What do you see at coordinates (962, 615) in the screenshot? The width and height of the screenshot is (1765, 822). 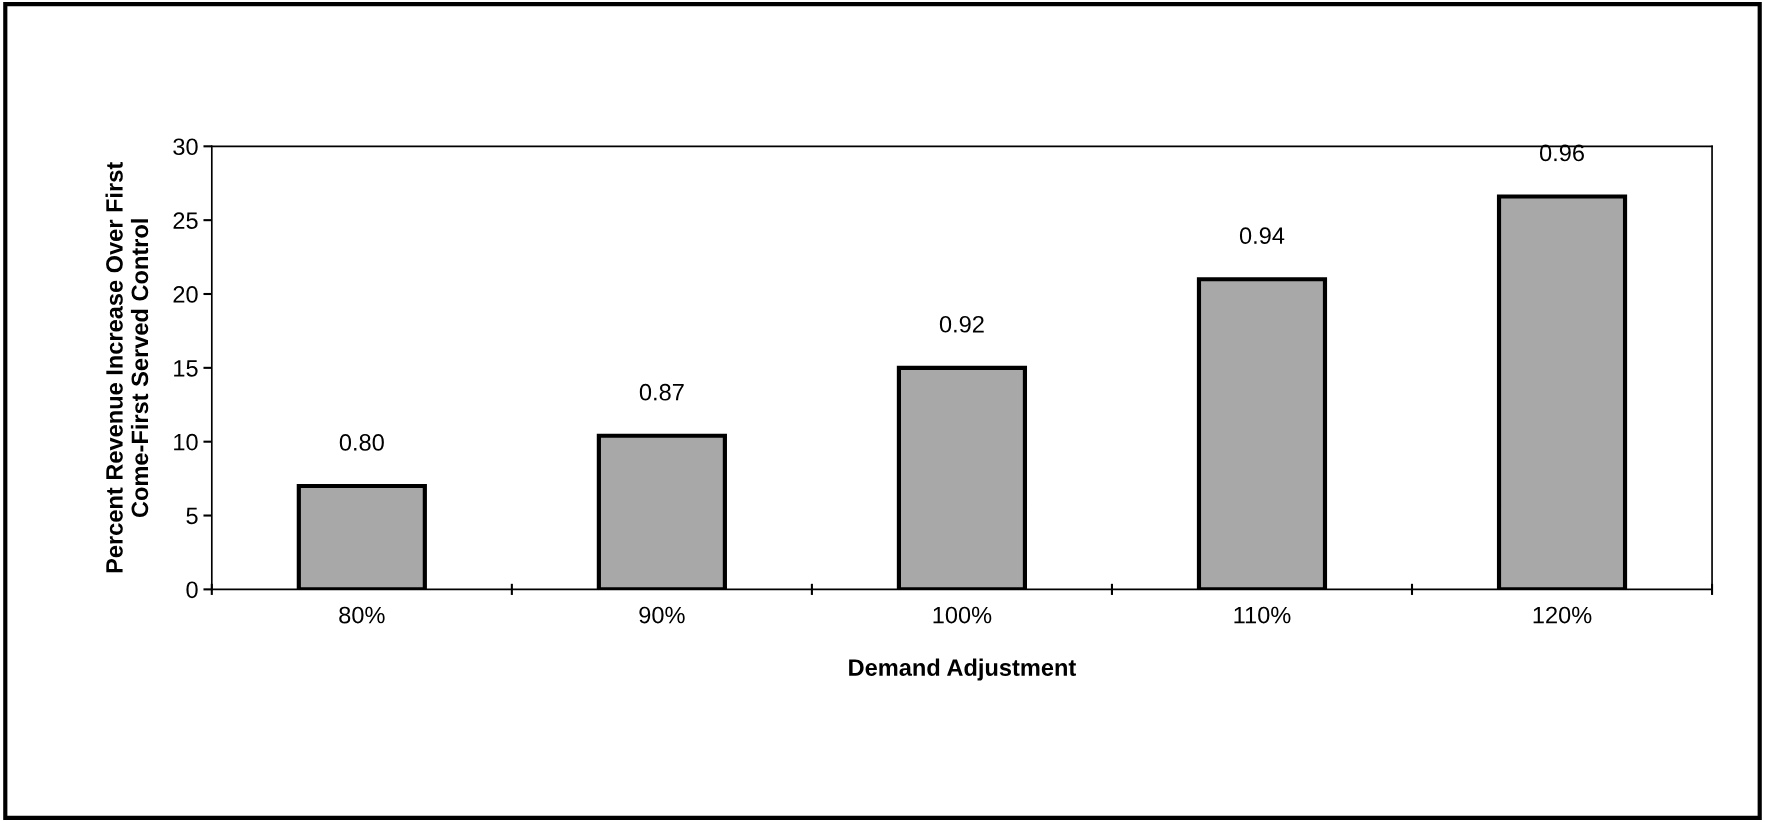 I see `x-tick-label: 100%` at bounding box center [962, 615].